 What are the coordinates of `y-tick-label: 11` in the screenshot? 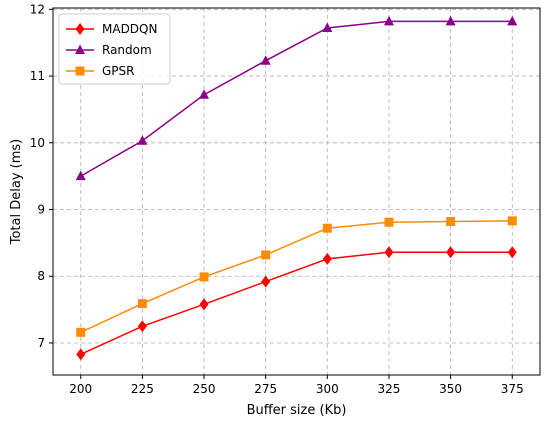 It's located at (37, 76).